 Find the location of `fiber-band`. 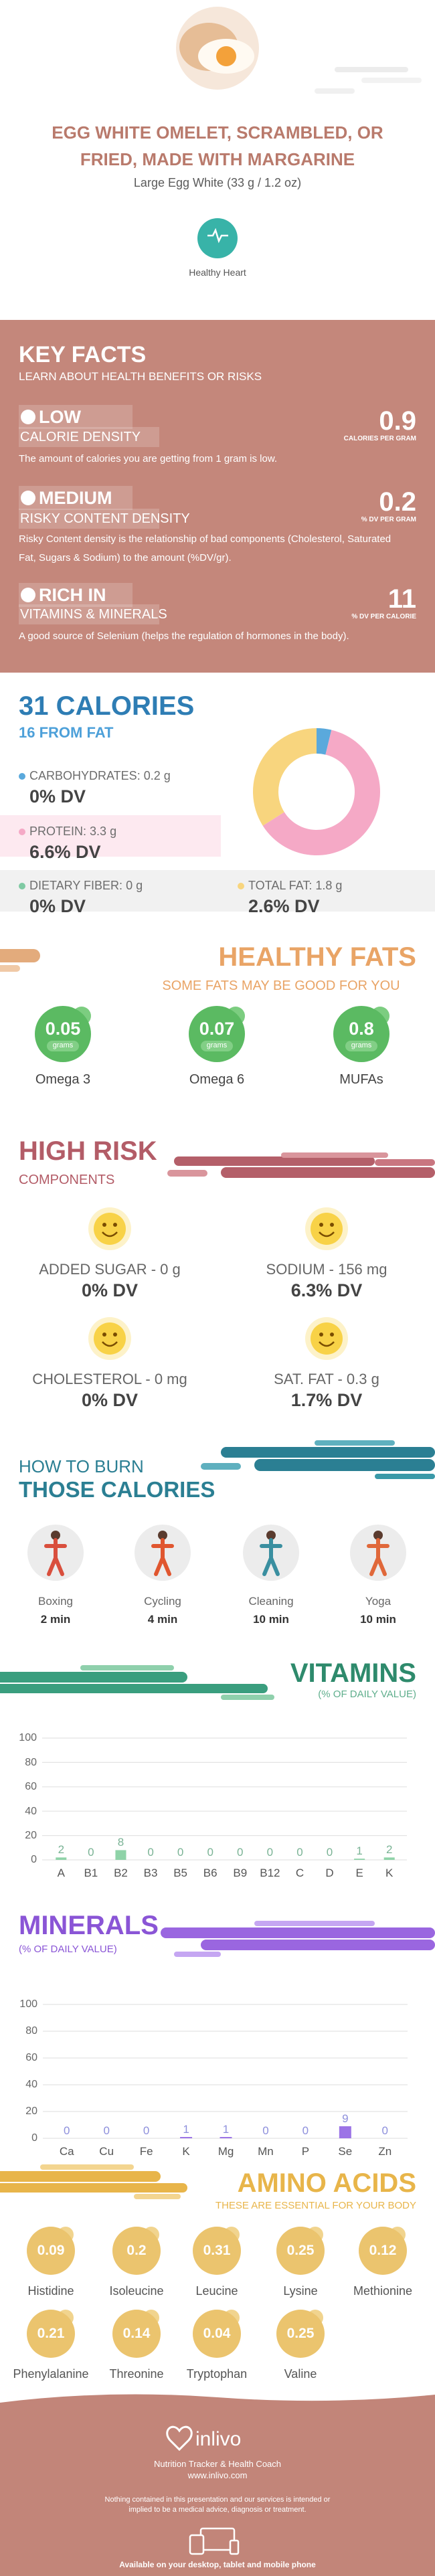

fiber-band is located at coordinates (110, 891).